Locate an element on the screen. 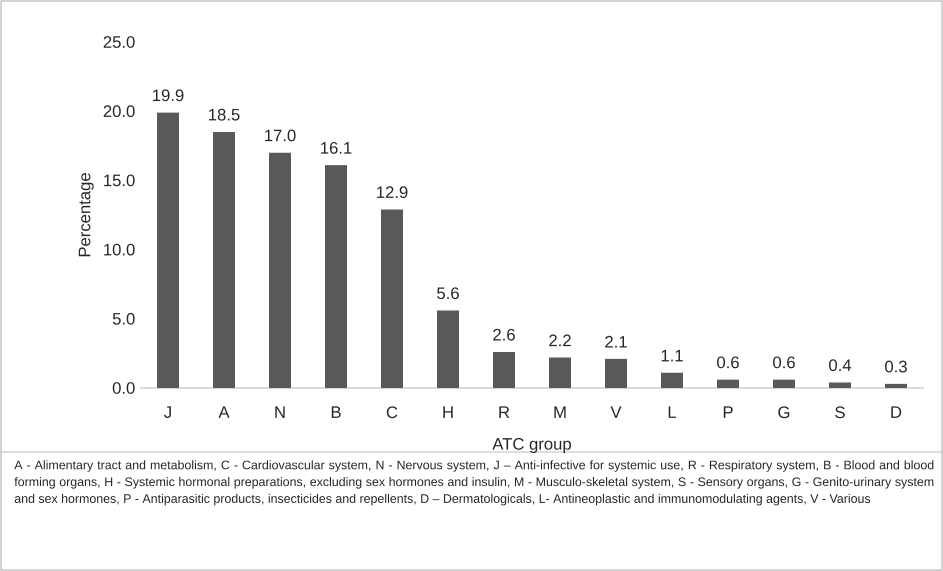 Image resolution: width=943 pixels, height=571 pixels. data-label: 5.6 is located at coordinates (448, 293).